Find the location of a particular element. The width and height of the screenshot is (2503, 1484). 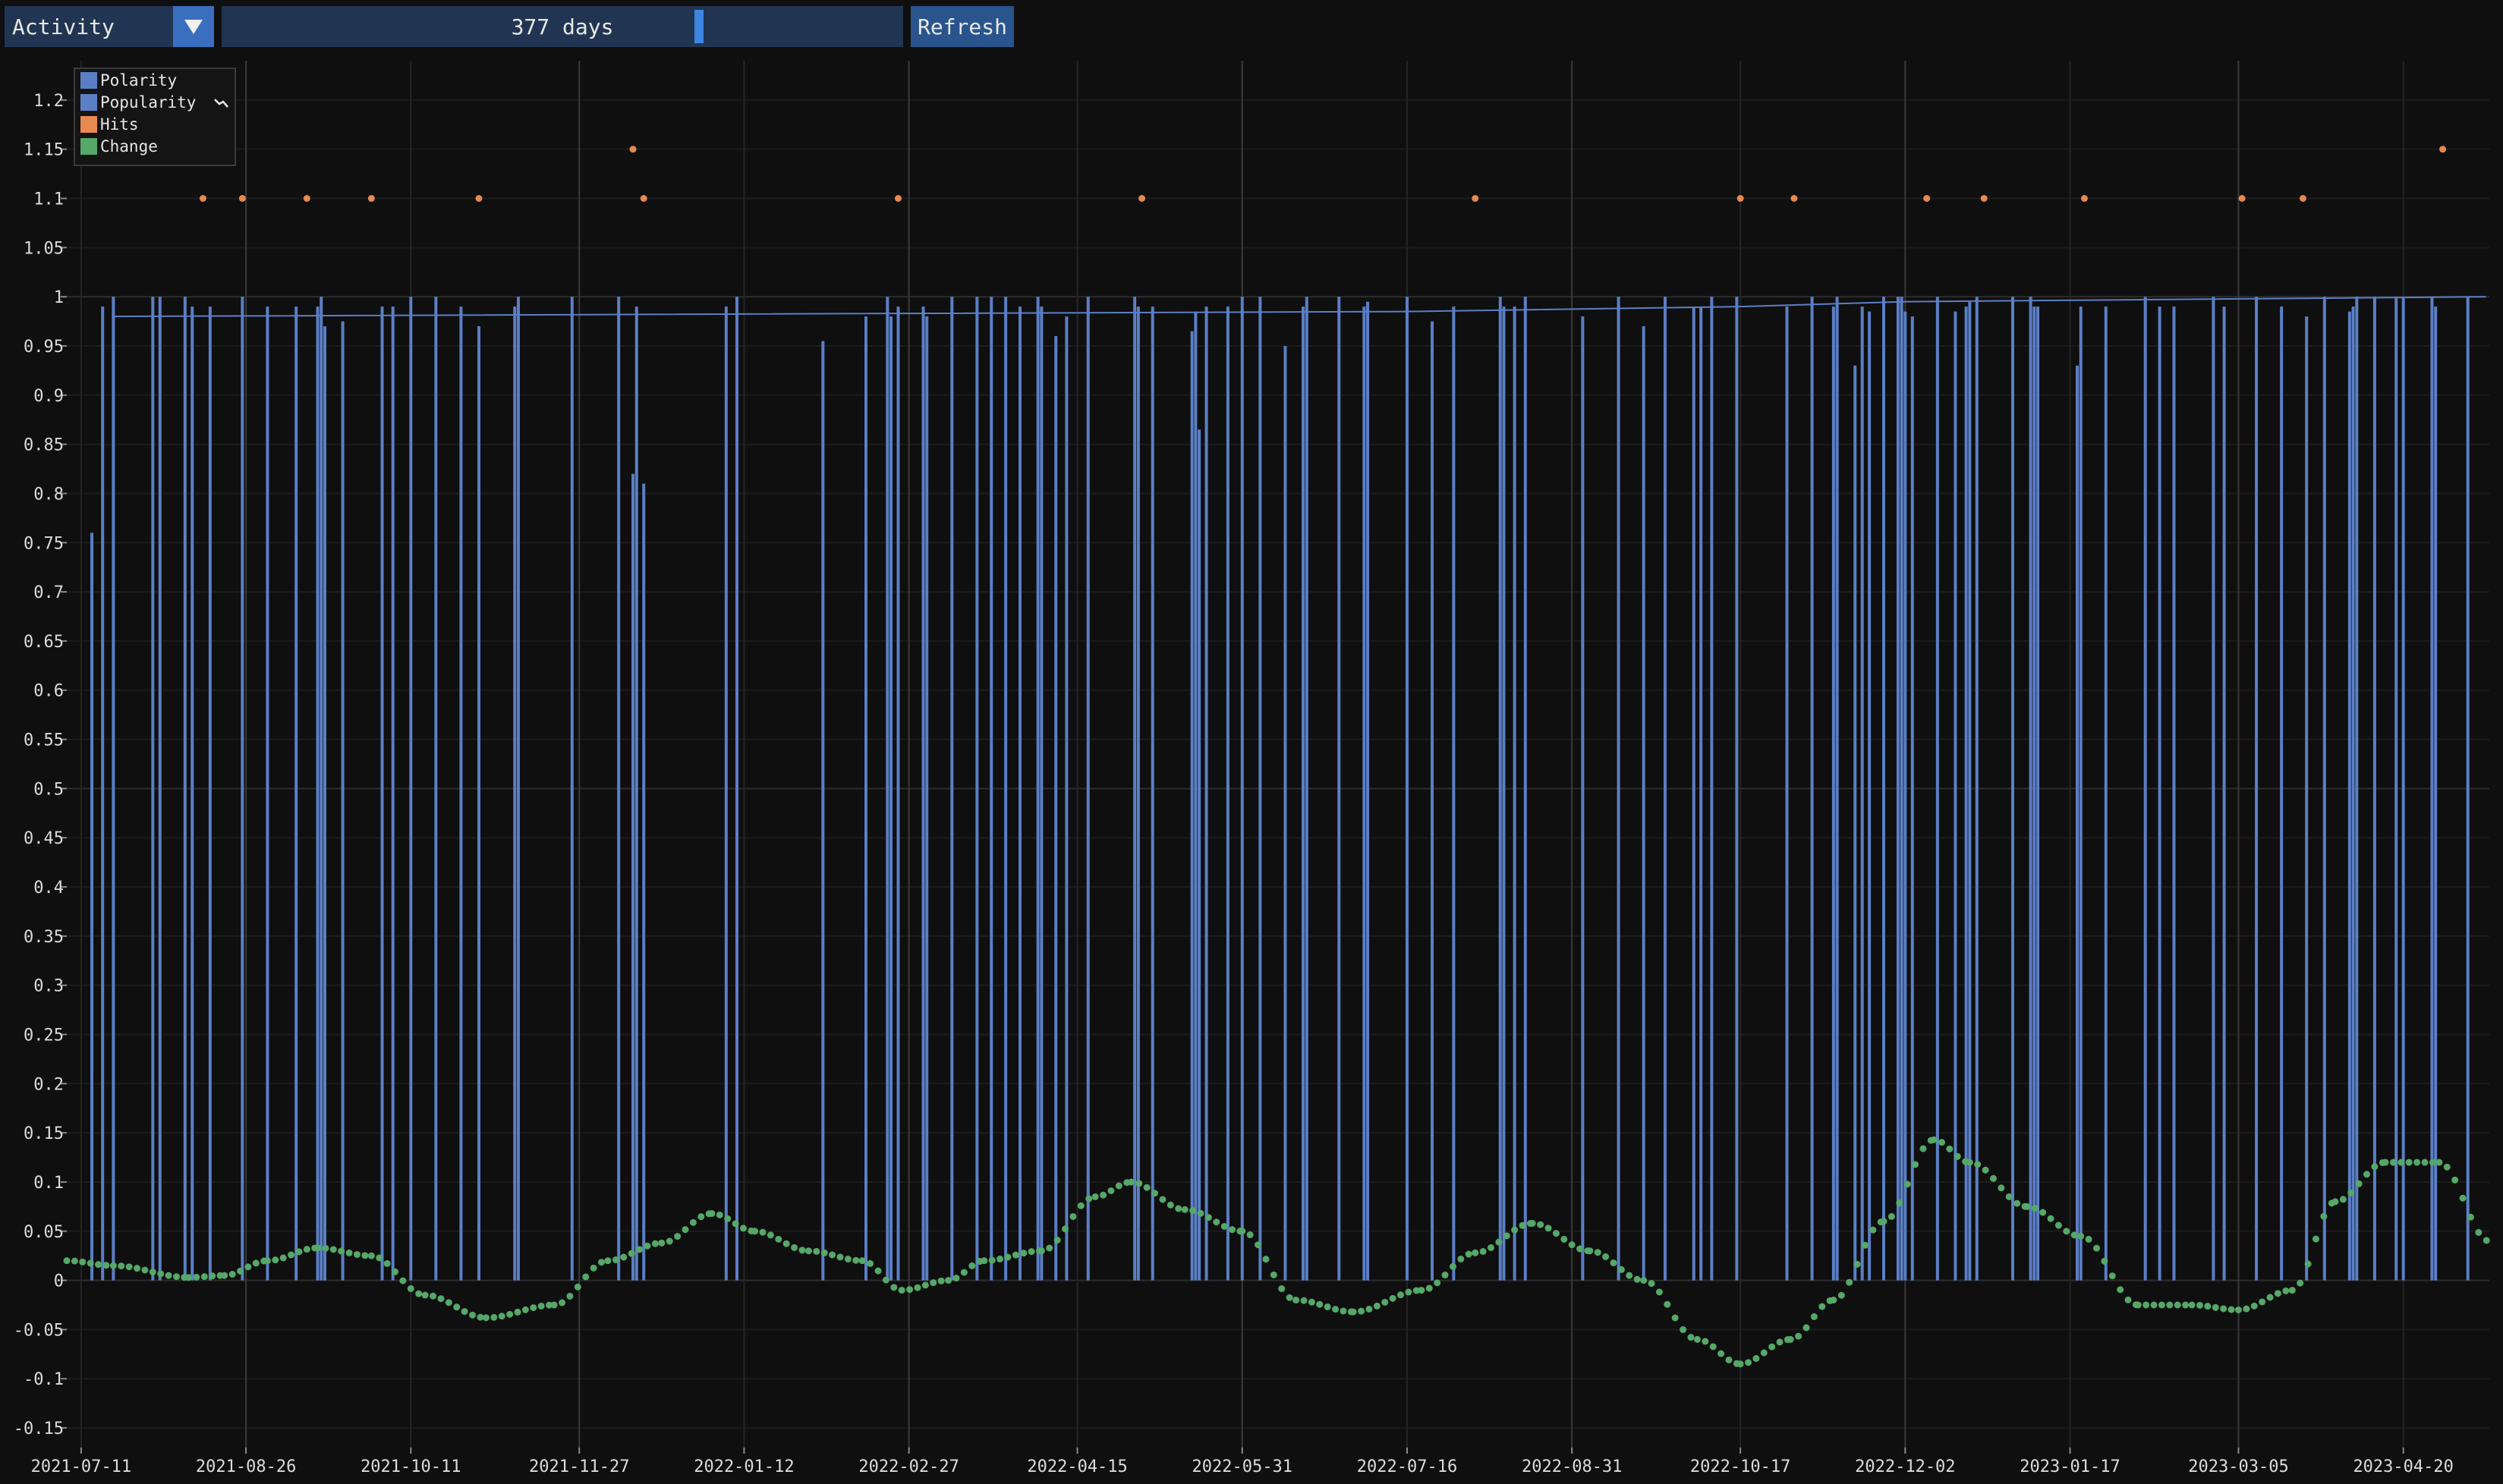

legend: Polarity Popularity Hits Change is located at coordinates (155, 117).